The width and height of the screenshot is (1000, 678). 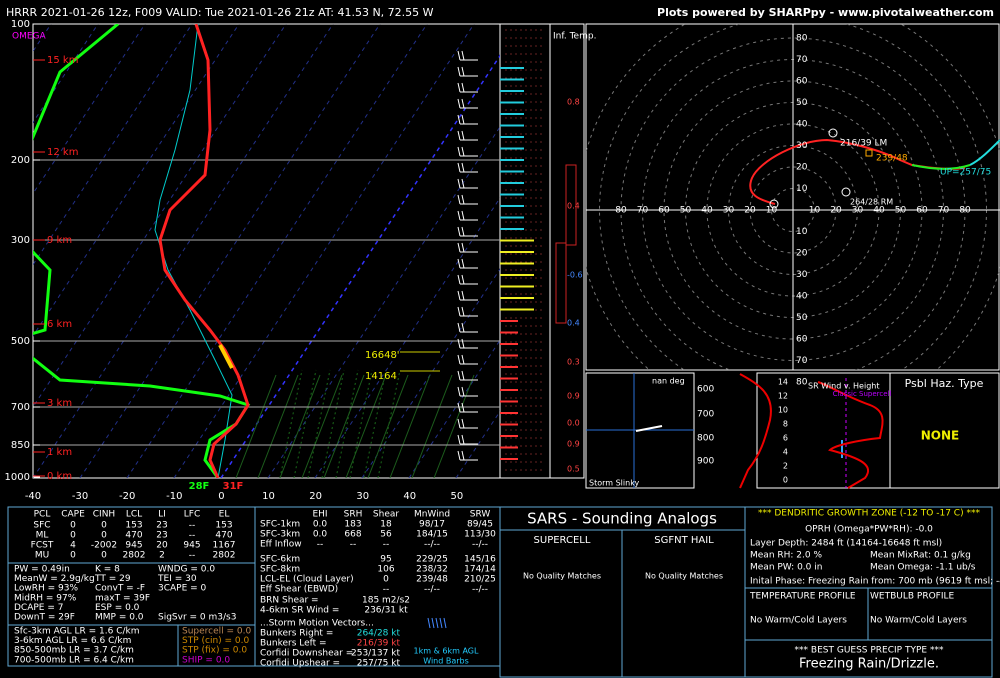 I want to click on moist-adiabat, so click(x=366, y=426).